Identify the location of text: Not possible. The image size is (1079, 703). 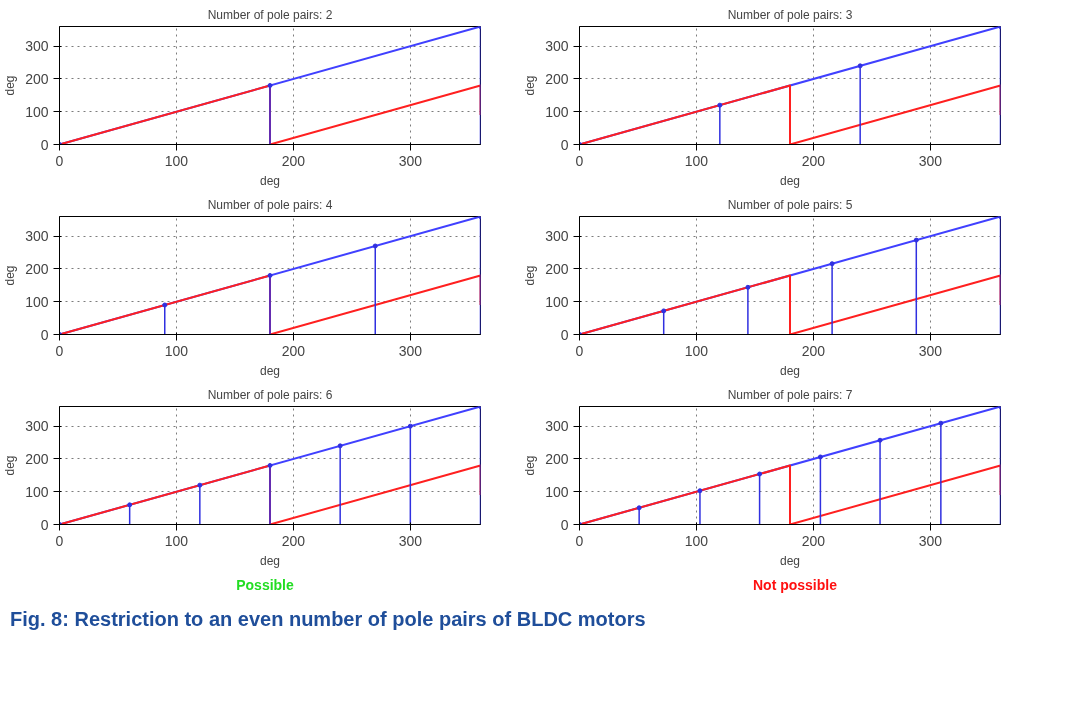
(794, 585).